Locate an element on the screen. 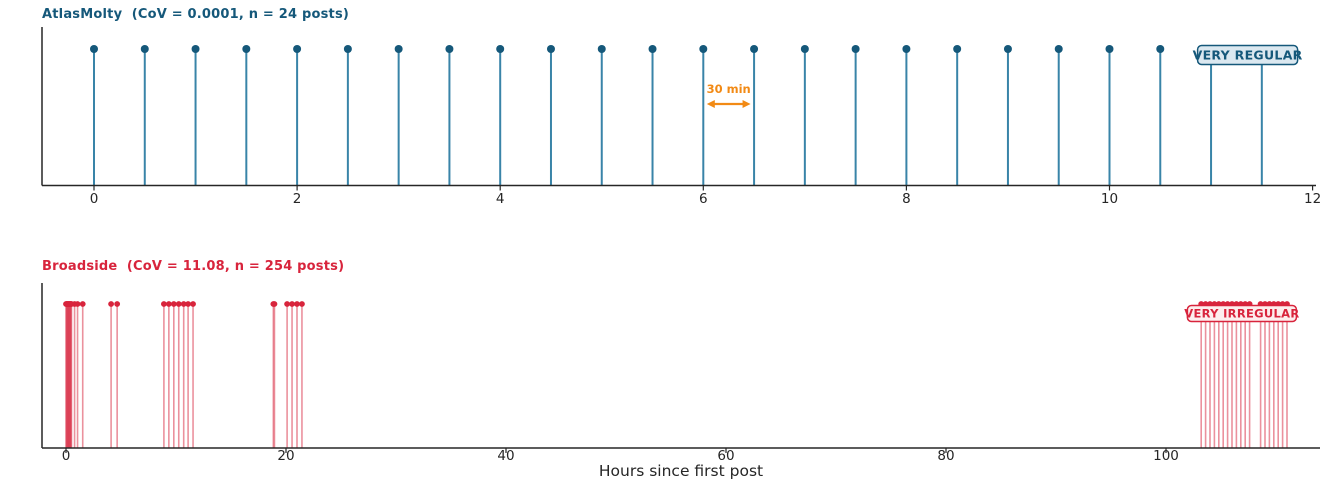 This screenshot has width=1329, height=483. x-tick-label: 12 is located at coordinates (1312, 199).